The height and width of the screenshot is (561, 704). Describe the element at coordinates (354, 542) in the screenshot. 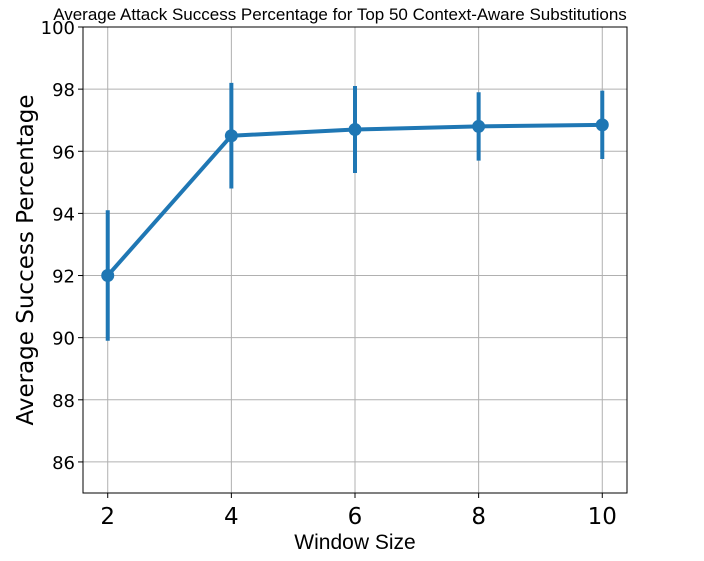

I see `x-axis-label: Window Size` at that location.